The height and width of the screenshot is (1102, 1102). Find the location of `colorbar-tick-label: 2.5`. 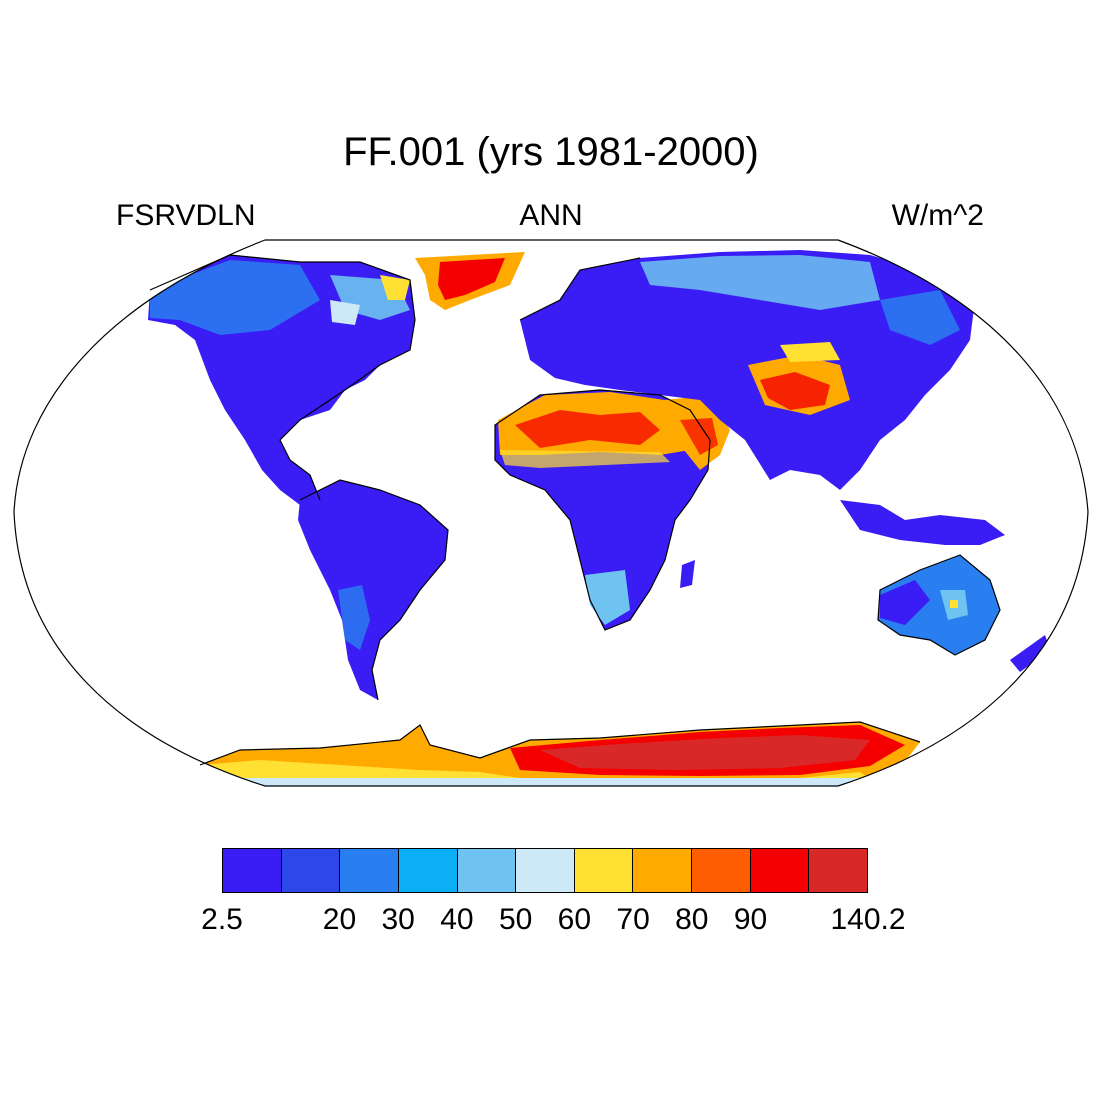

colorbar-tick-label: 2.5 is located at coordinates (222, 919).